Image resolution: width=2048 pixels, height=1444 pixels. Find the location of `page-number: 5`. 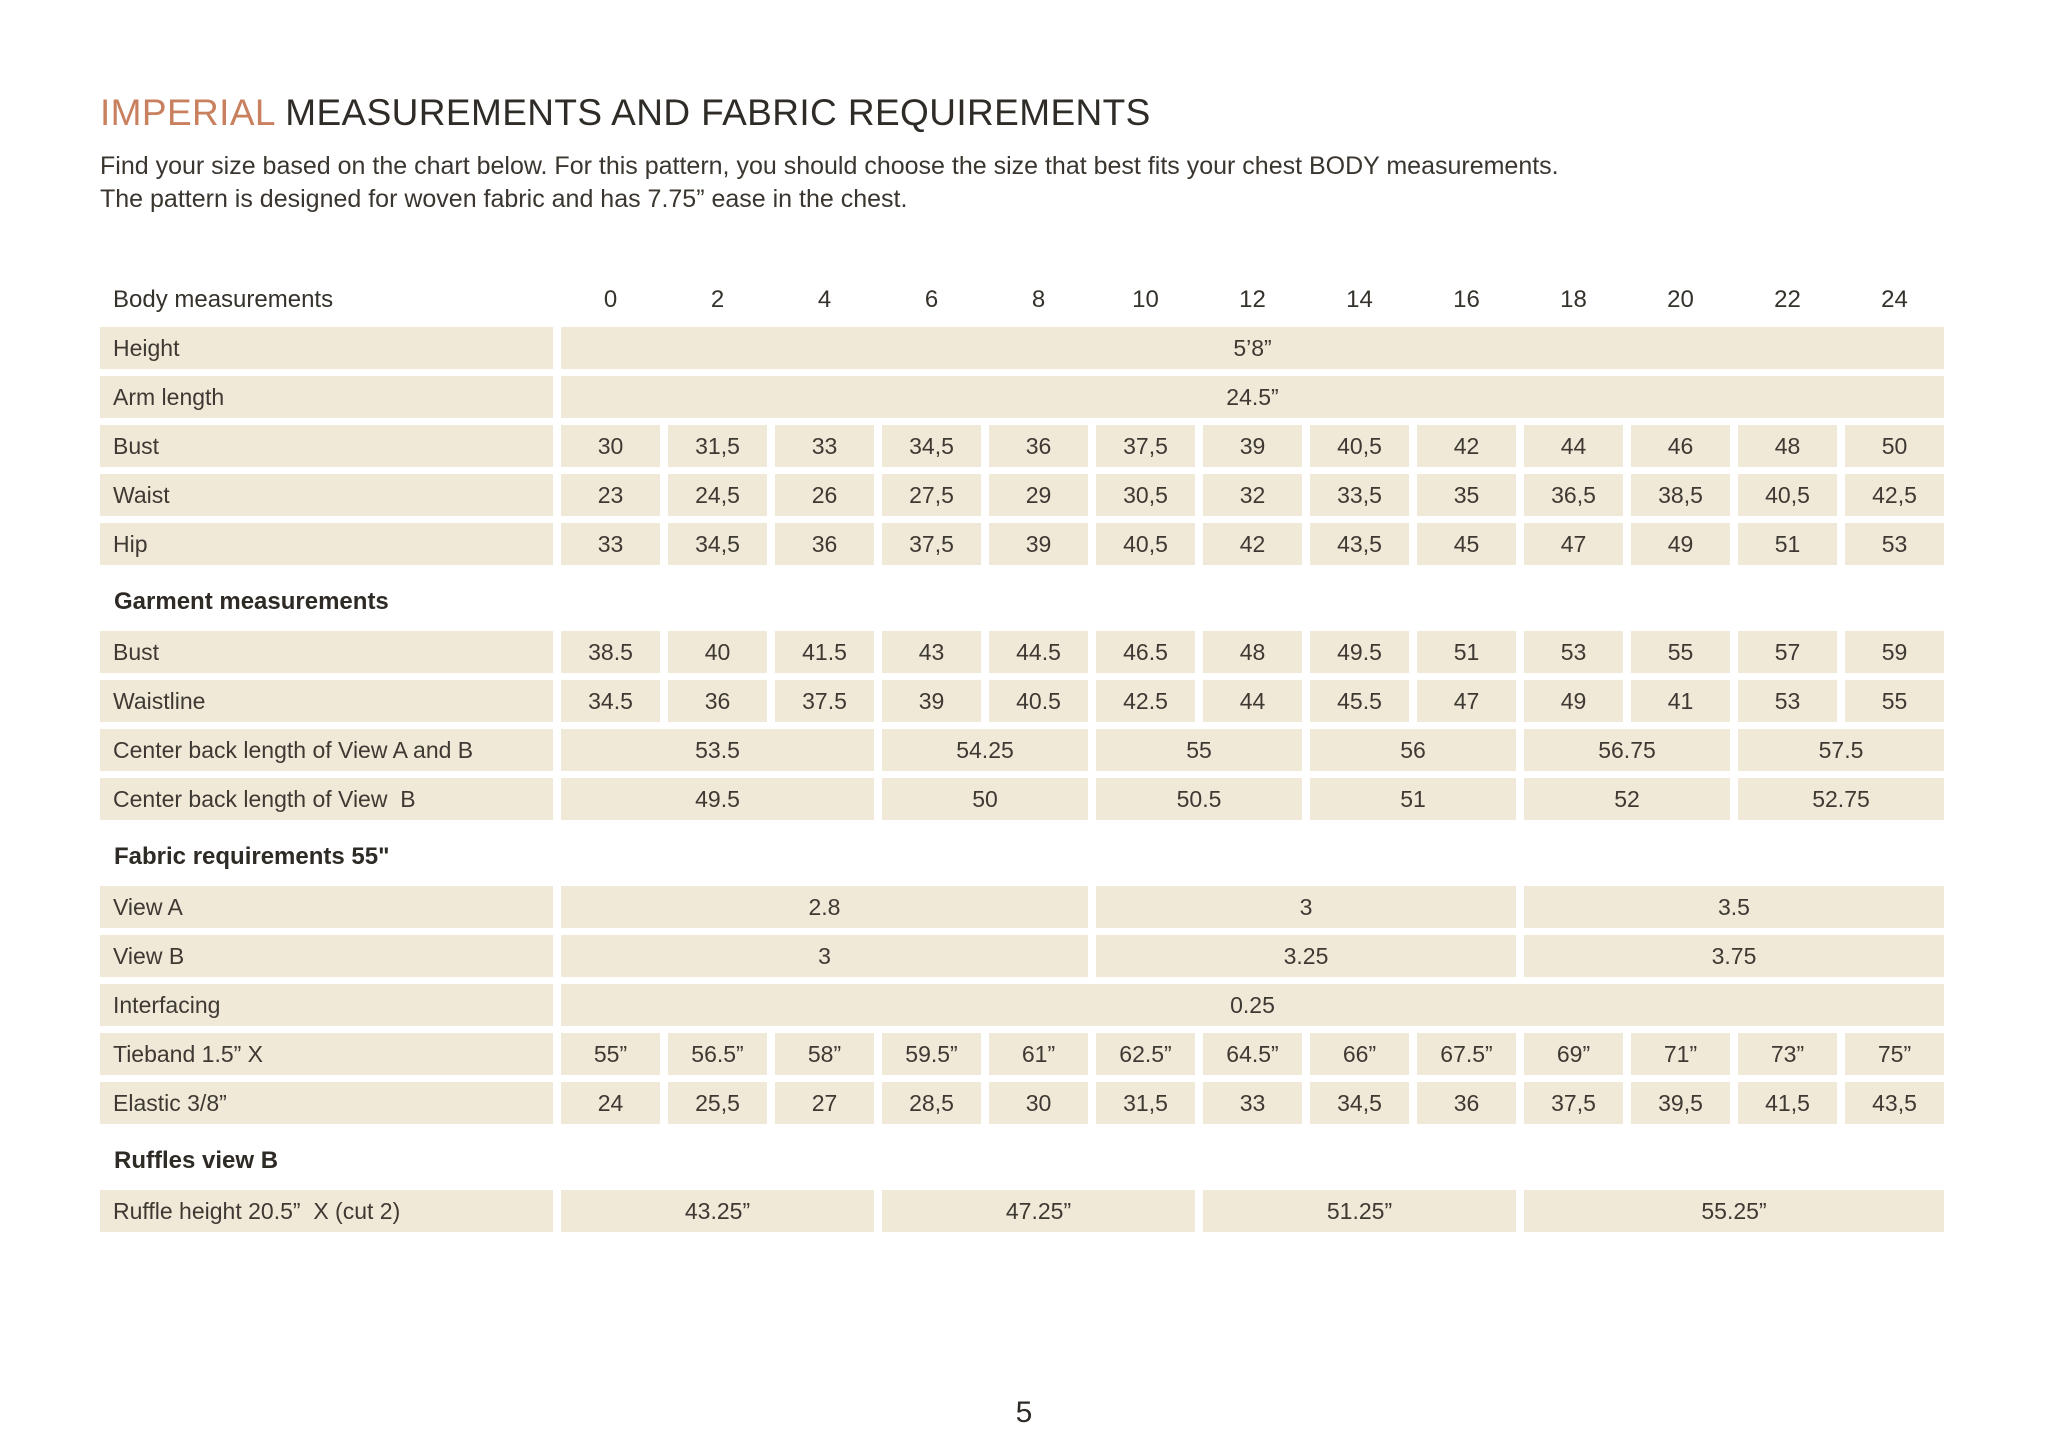

page-number: 5 is located at coordinates (1024, 1412).